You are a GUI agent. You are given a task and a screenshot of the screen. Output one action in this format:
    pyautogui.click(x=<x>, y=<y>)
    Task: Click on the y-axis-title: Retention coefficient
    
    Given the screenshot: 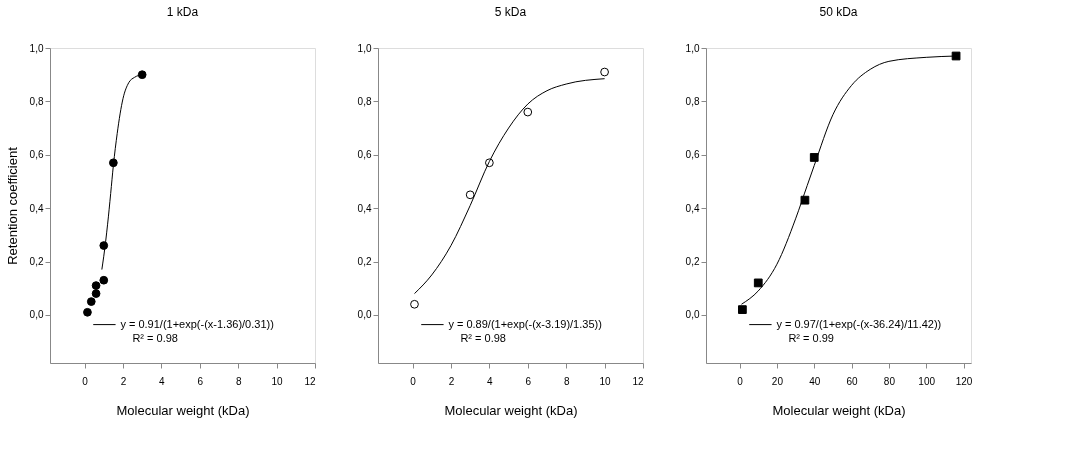 What is the action you would take?
    pyautogui.click(x=12, y=205)
    